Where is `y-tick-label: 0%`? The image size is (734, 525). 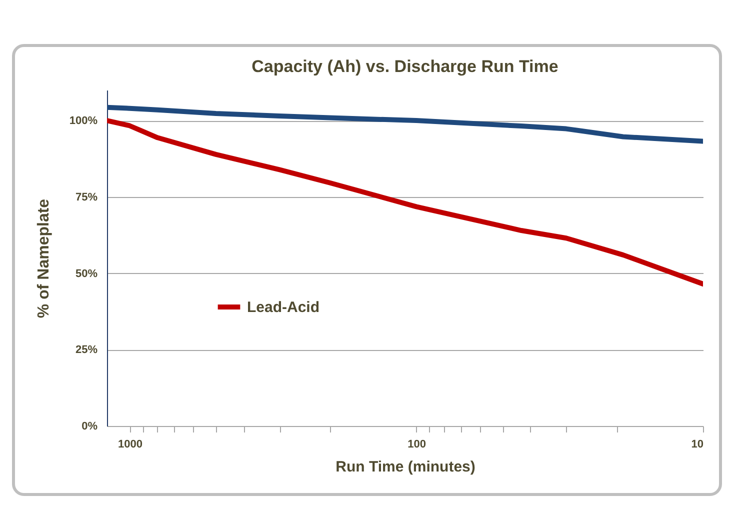 y-tick-label: 0% is located at coordinates (90, 426).